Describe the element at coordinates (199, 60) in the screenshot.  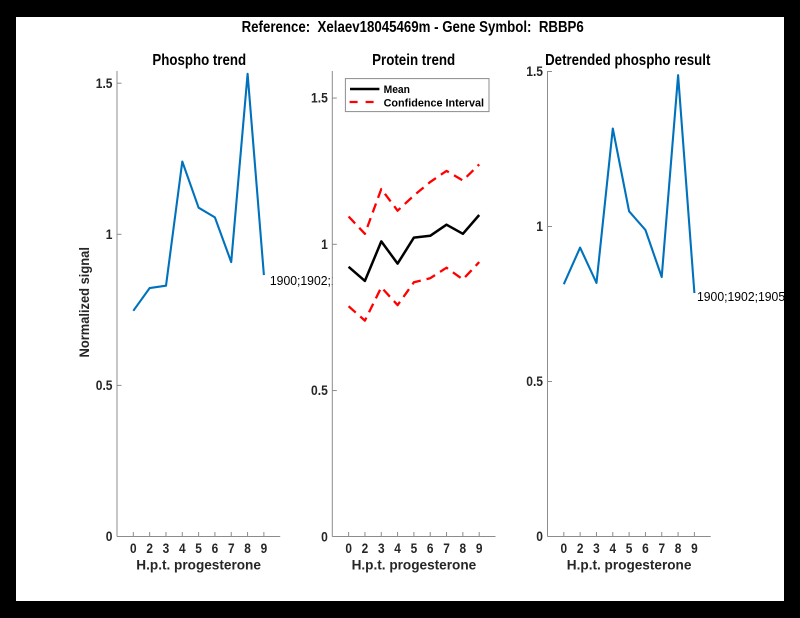
I see `svg-text: Phospho trend` at that location.